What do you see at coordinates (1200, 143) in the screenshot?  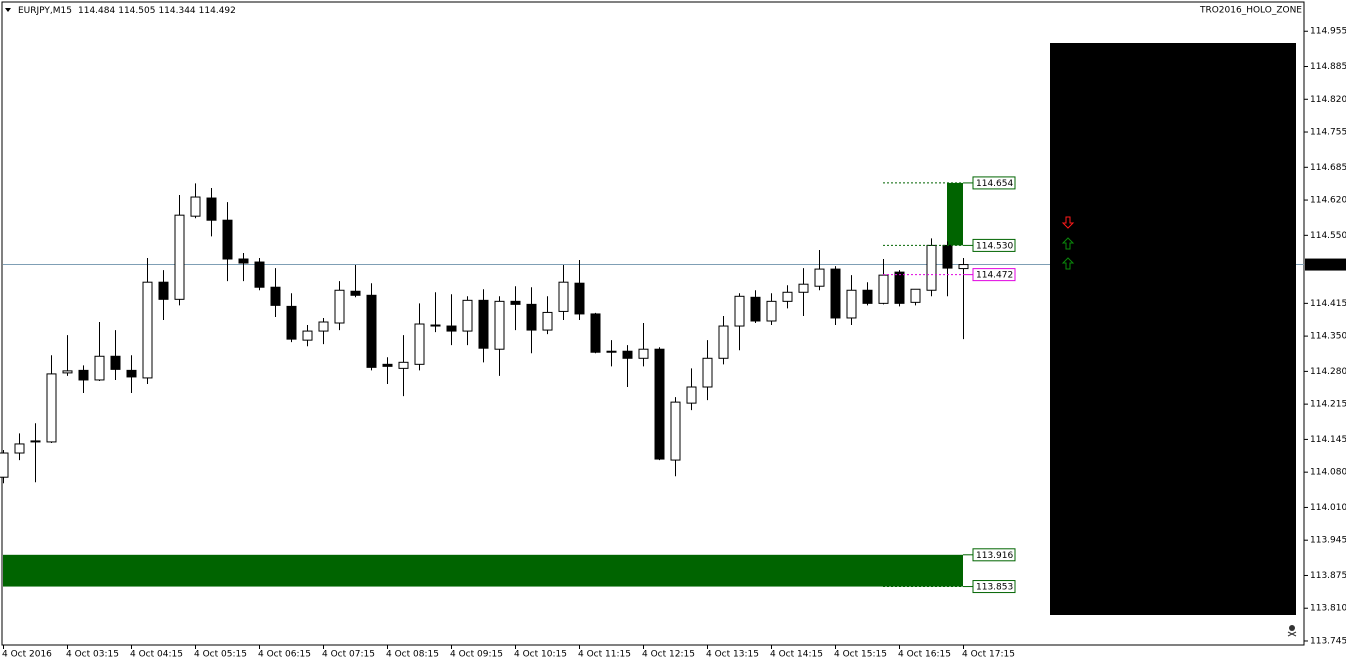 I see `row-value: 114.65` at bounding box center [1200, 143].